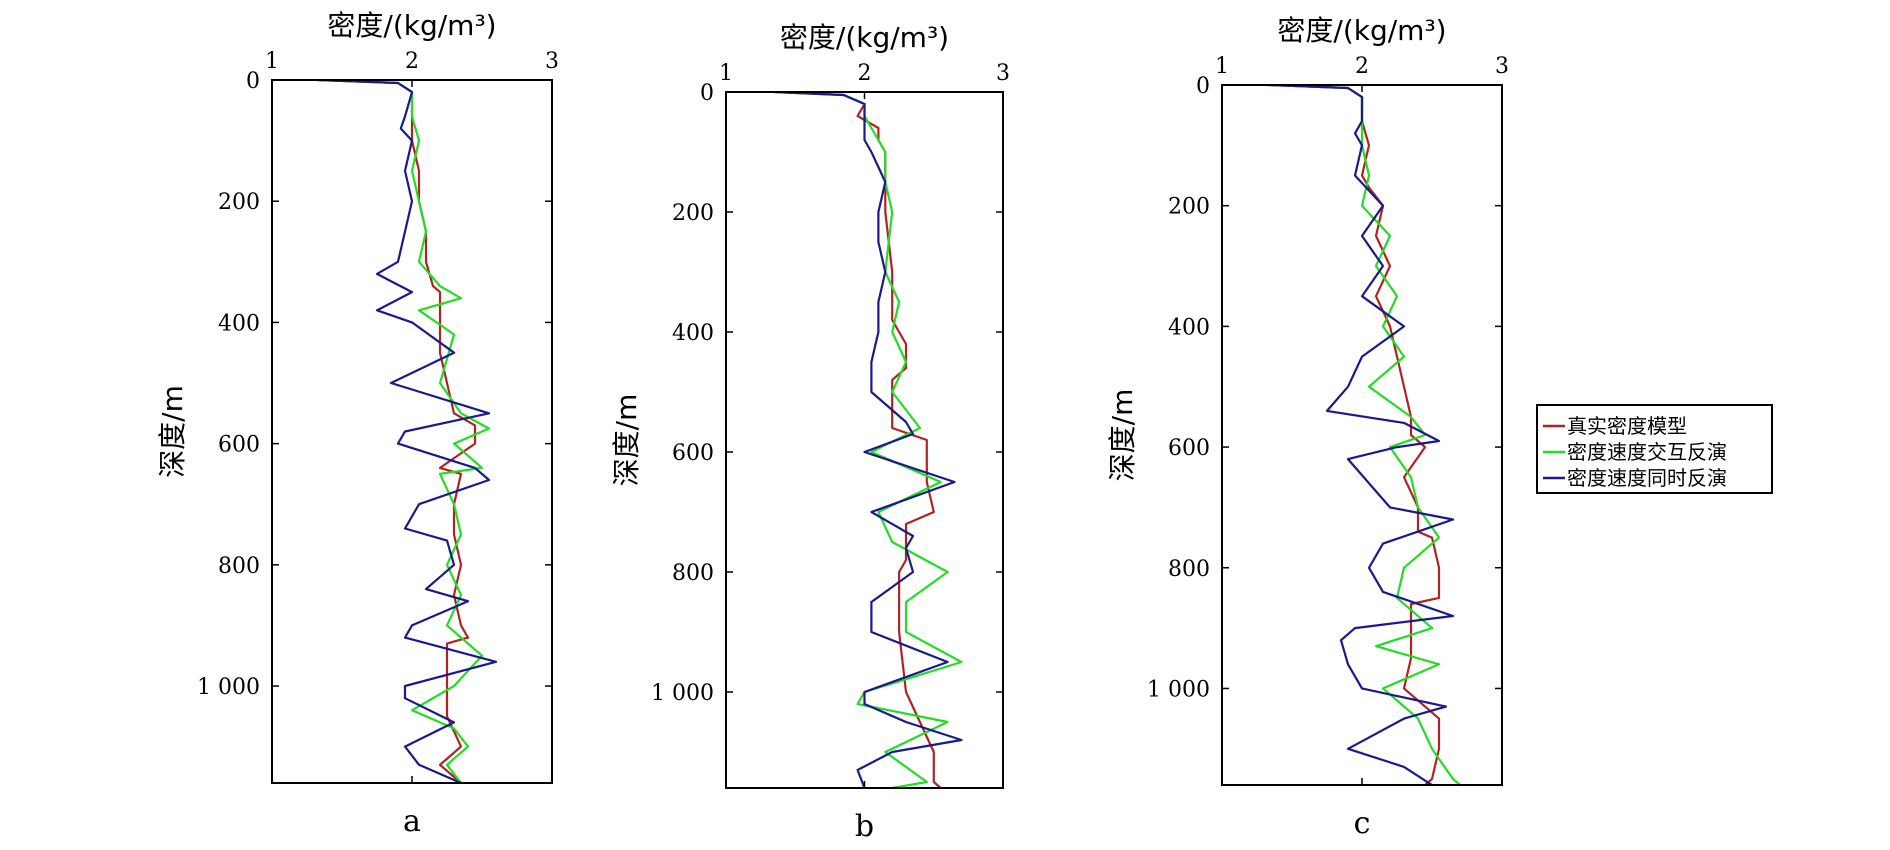 This screenshot has height=850, width=1890. I want to click on panel-label: c, so click(1362, 823).